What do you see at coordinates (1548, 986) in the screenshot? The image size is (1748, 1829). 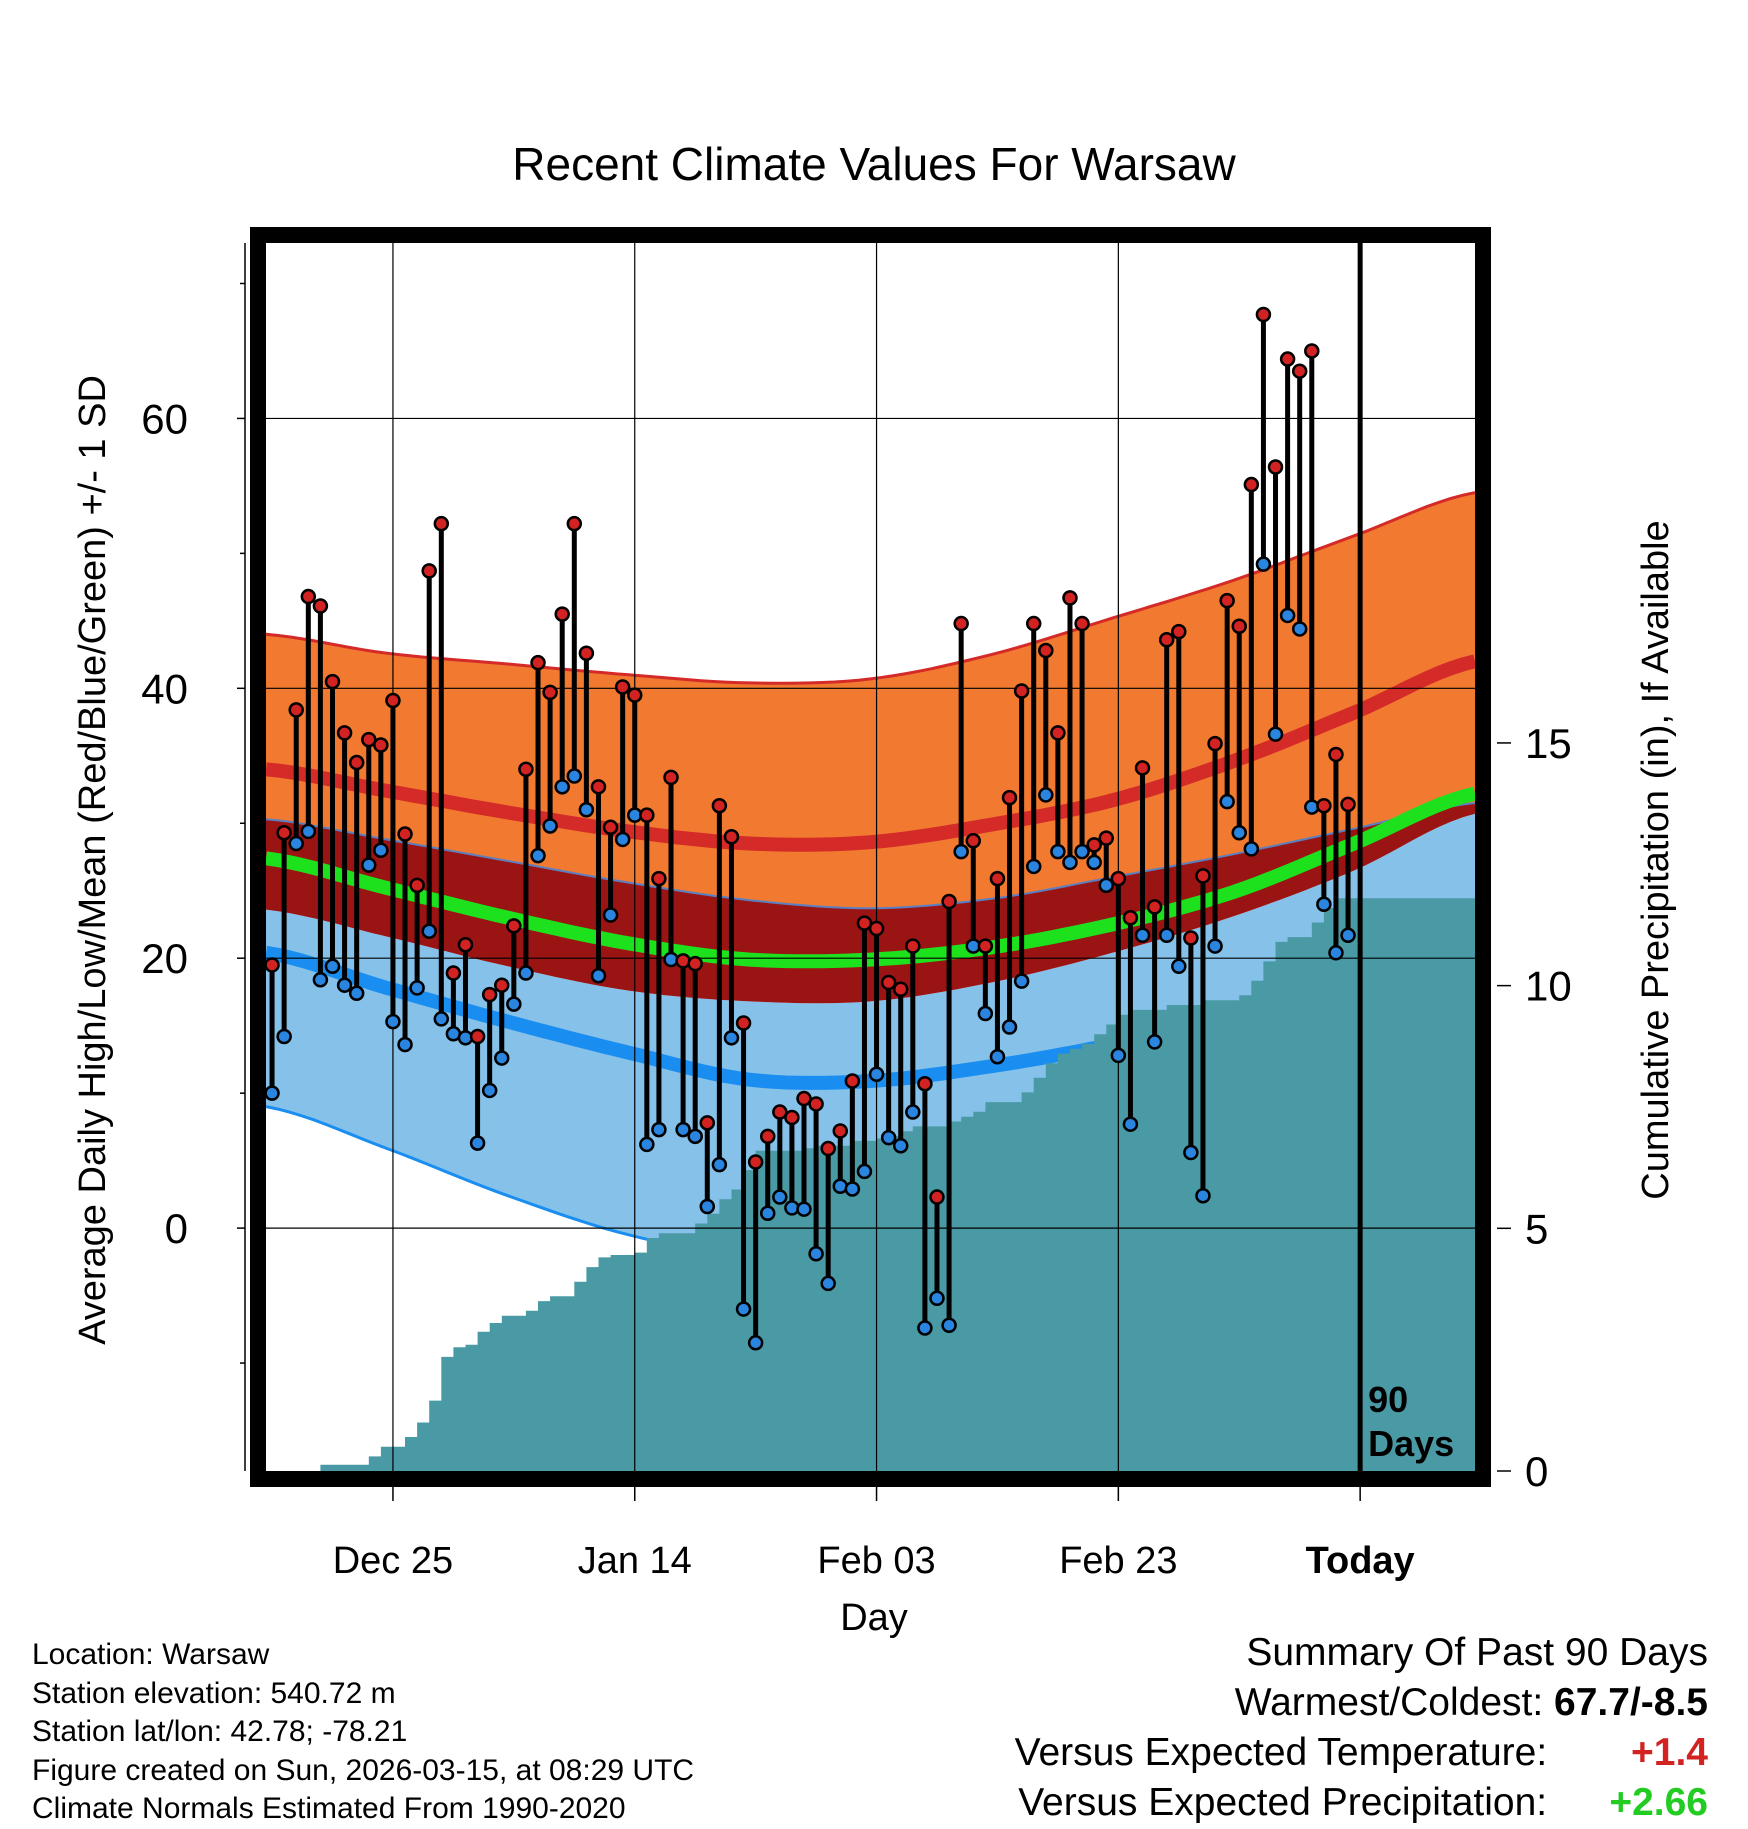 I see `precip-tick-label: 10` at bounding box center [1548, 986].